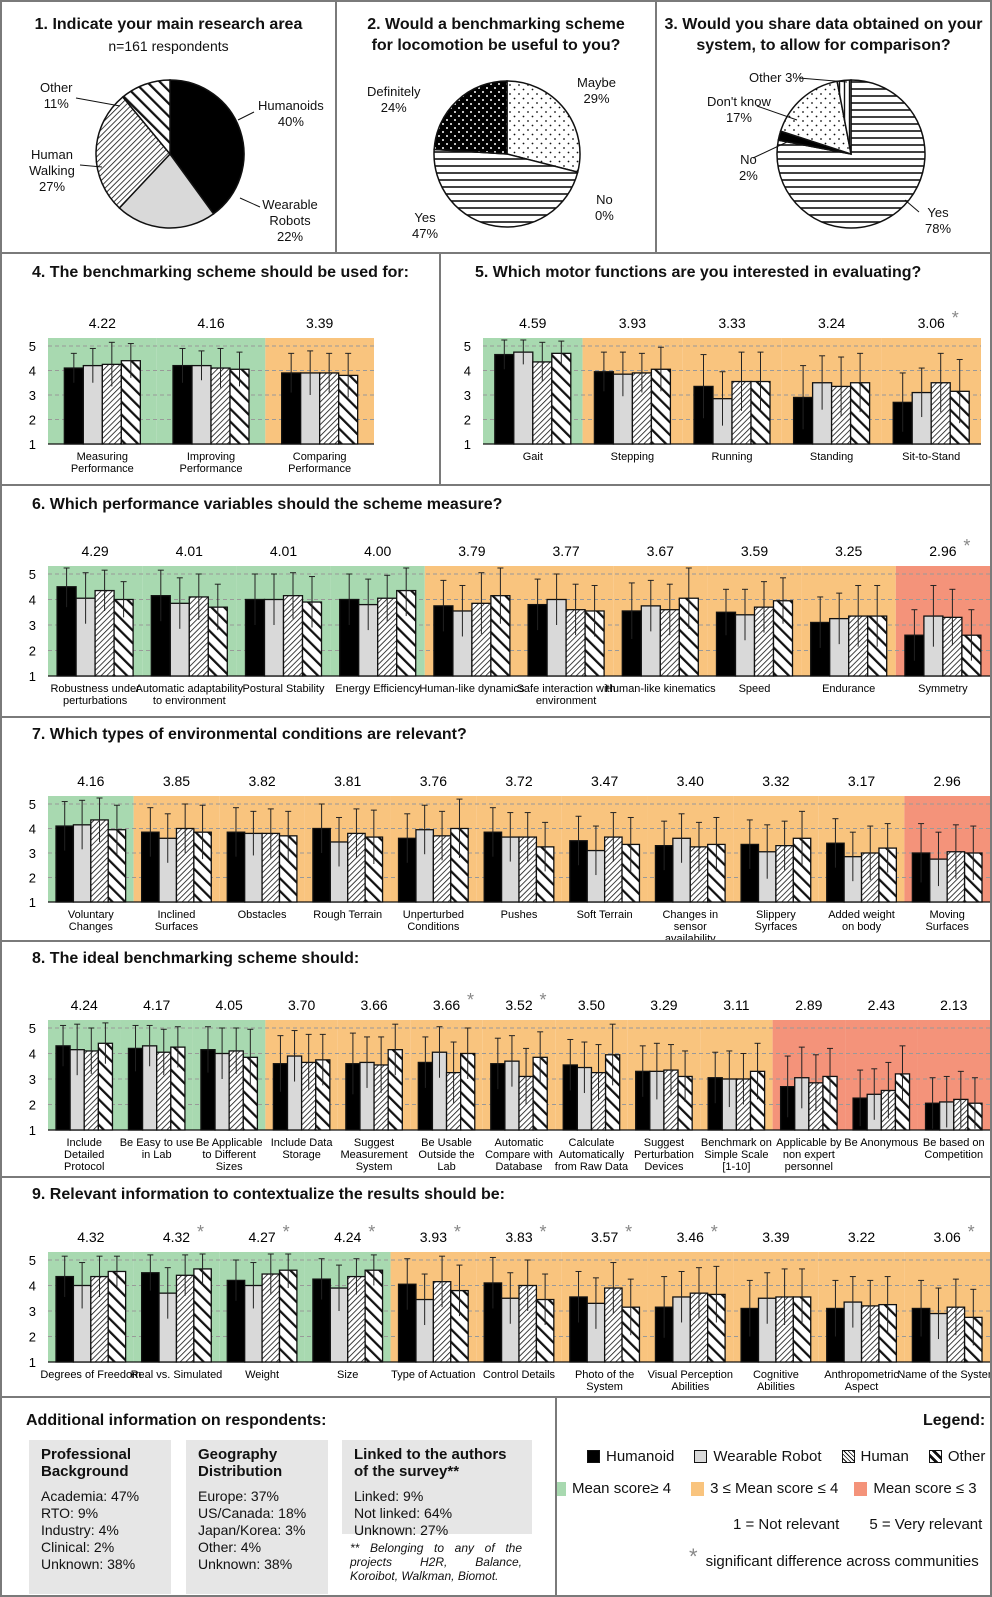  Describe the element at coordinates (301, 1005) in the screenshot. I see `mean-label: 3.70` at that location.